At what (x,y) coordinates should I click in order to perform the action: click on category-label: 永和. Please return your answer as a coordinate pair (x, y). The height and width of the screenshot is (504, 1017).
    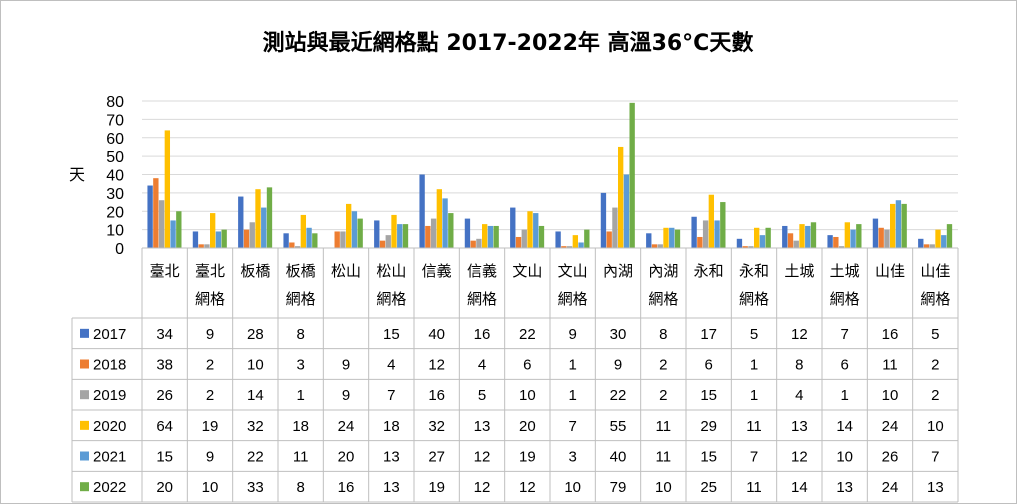
    Looking at the image, I should click on (754, 271).